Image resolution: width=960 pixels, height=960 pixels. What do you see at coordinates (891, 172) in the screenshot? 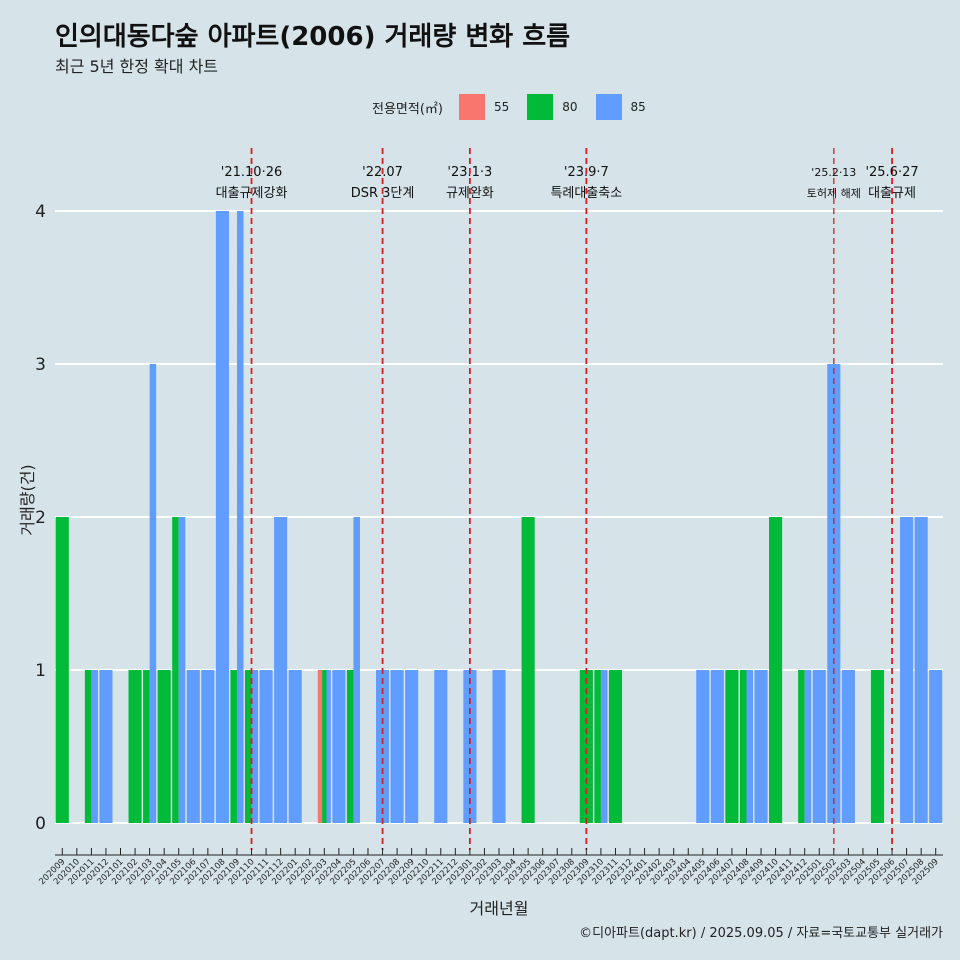
I see `event-date-202506: '25.6·27` at bounding box center [891, 172].